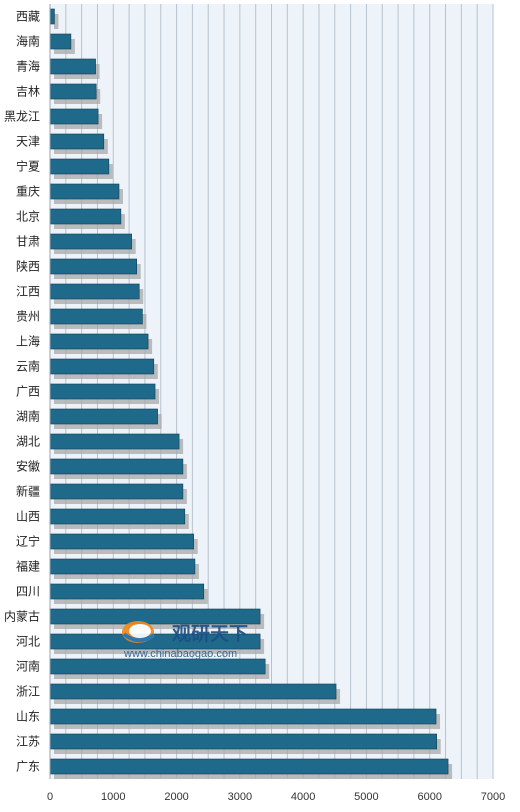  What do you see at coordinates (127, 591) in the screenshot?
I see `bar-四川` at bounding box center [127, 591].